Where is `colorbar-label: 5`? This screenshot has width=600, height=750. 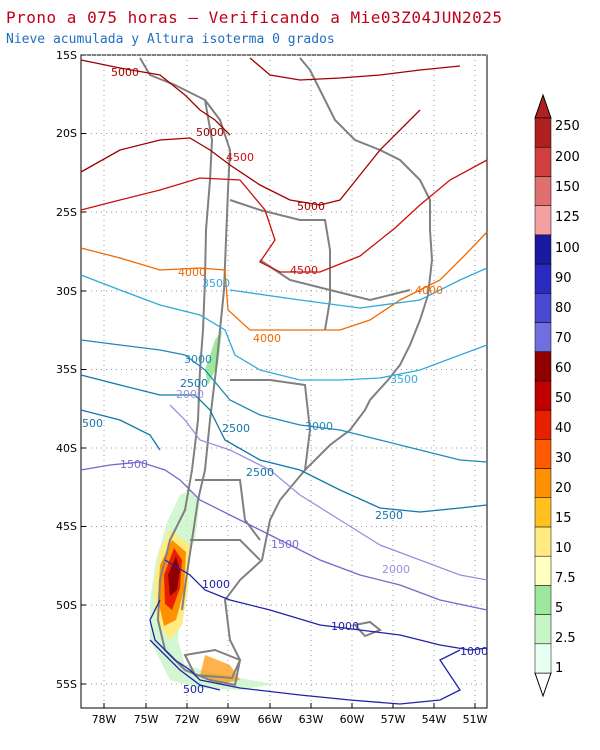 colorbar-label: 5 is located at coordinates (559, 608).